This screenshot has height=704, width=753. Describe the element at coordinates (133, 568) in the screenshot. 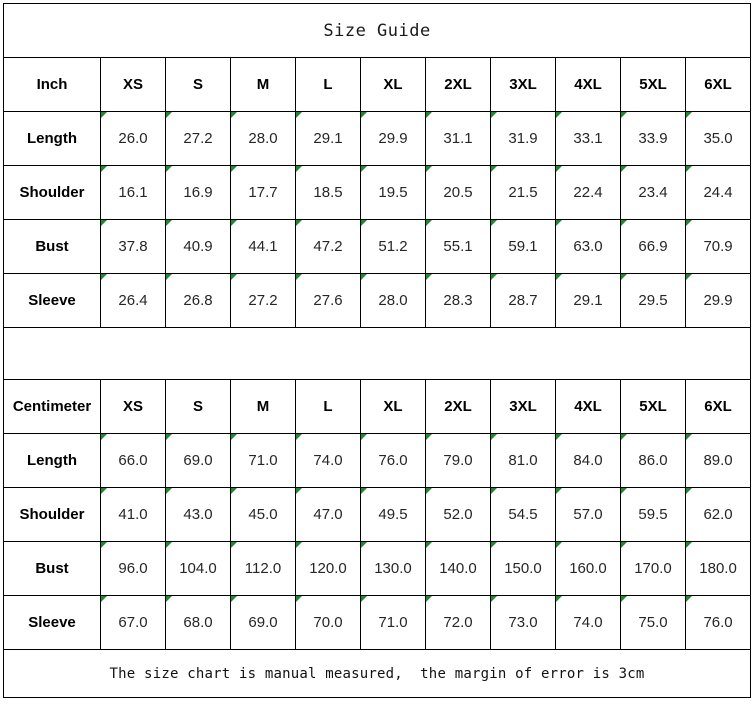

I see `cell-bust-xs: 96.0` at that location.